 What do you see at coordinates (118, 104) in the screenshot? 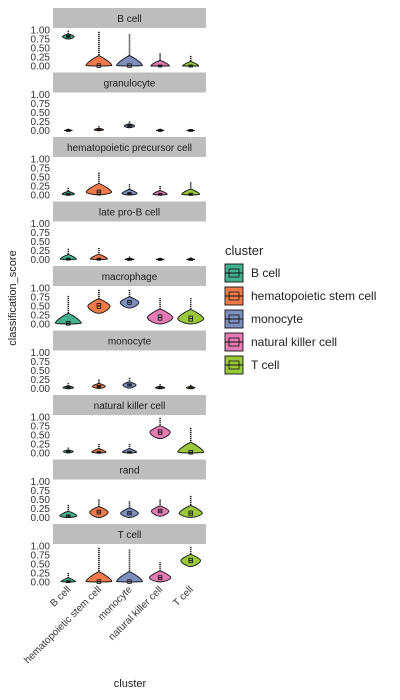
I see `facet-panel: granulocyte 0.000.250.500.751.00` at bounding box center [118, 104].